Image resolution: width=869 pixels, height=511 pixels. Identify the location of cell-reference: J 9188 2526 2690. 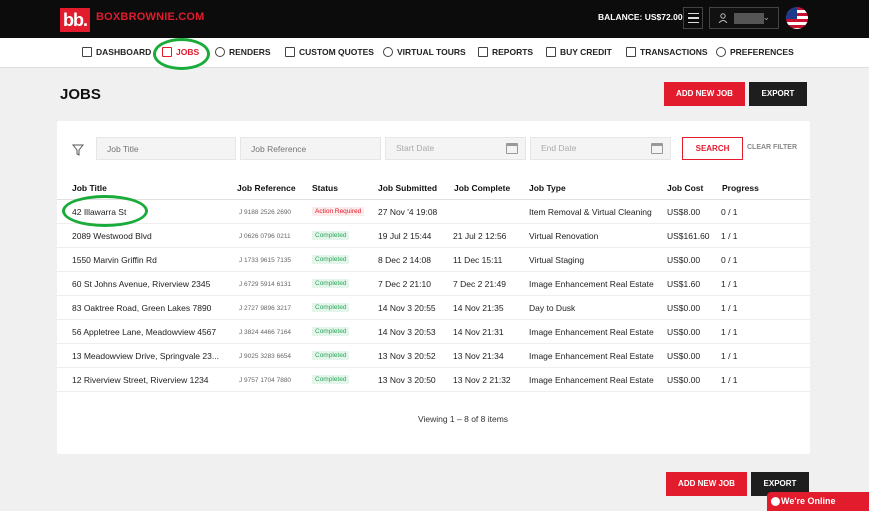
(265, 212).